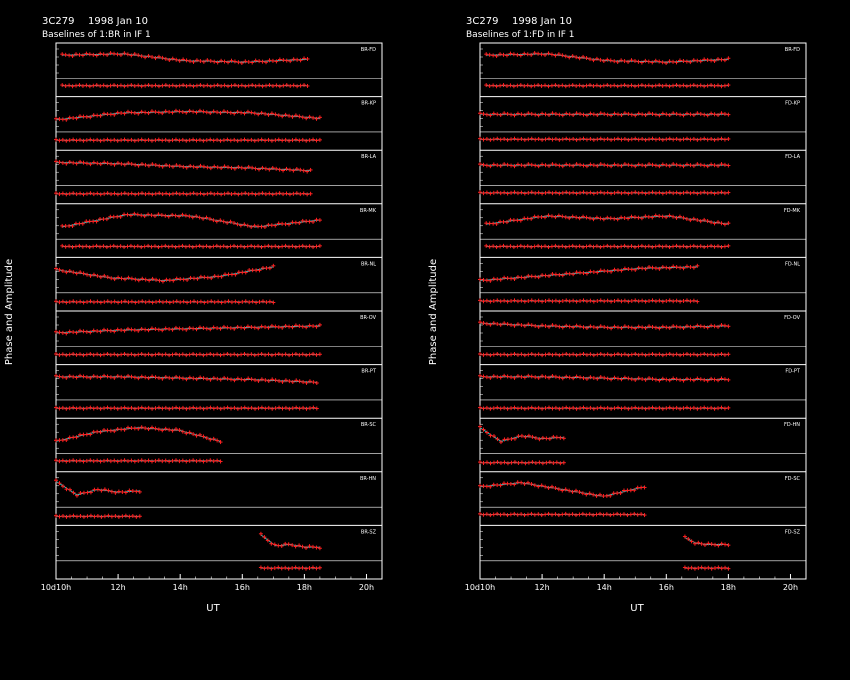 This screenshot has width=850, height=680. Describe the element at coordinates (793, 479) in the screenshot. I see `baseline-label: FD-SC` at that location.